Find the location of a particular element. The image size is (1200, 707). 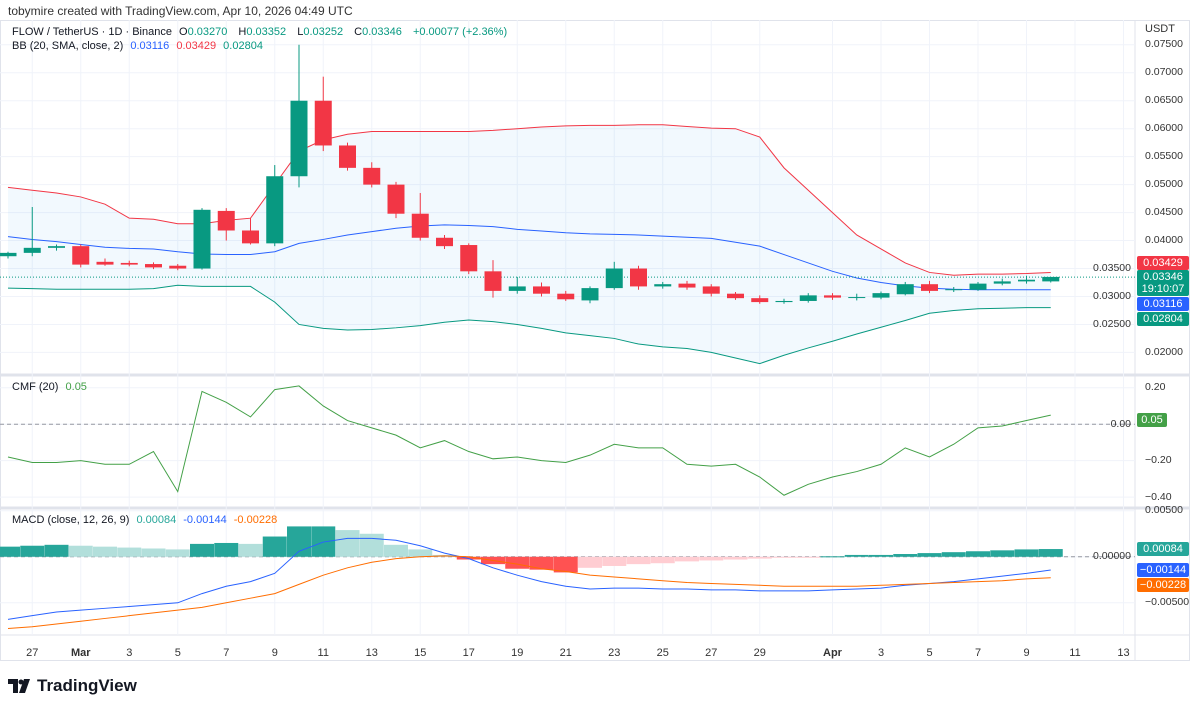

high-value: 0.03352 is located at coordinates (266, 32).